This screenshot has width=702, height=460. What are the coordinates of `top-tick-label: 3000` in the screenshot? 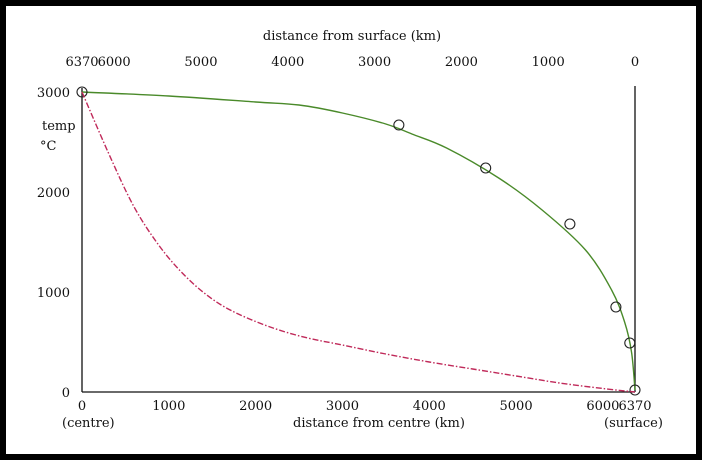 It's located at (374, 62).